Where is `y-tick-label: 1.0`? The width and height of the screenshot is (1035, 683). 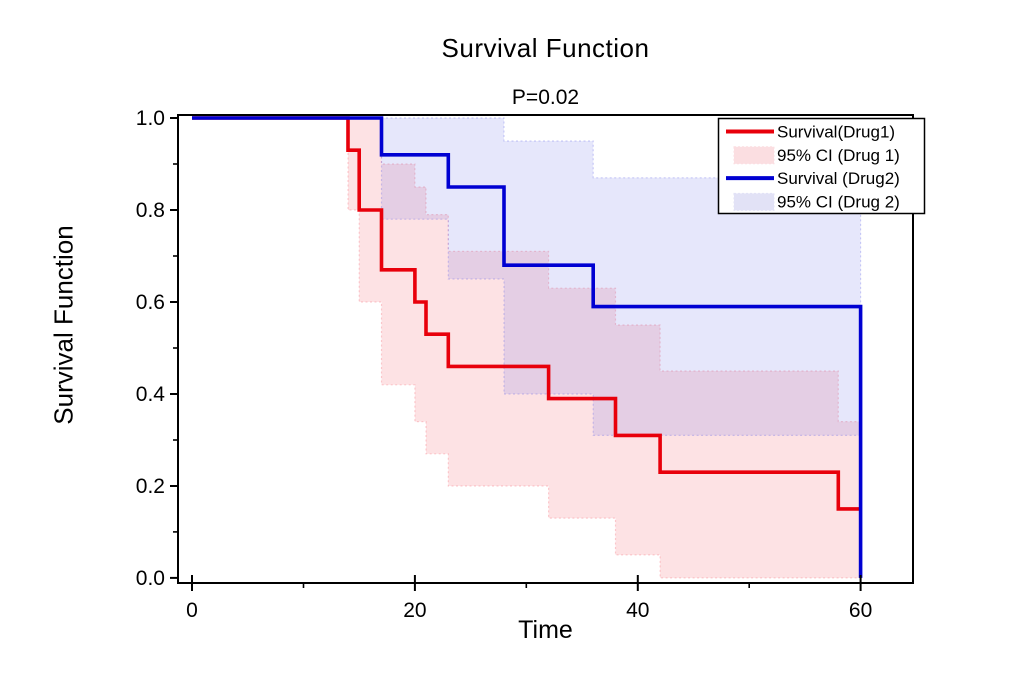
y-tick-label: 1.0 is located at coordinates (150, 118).